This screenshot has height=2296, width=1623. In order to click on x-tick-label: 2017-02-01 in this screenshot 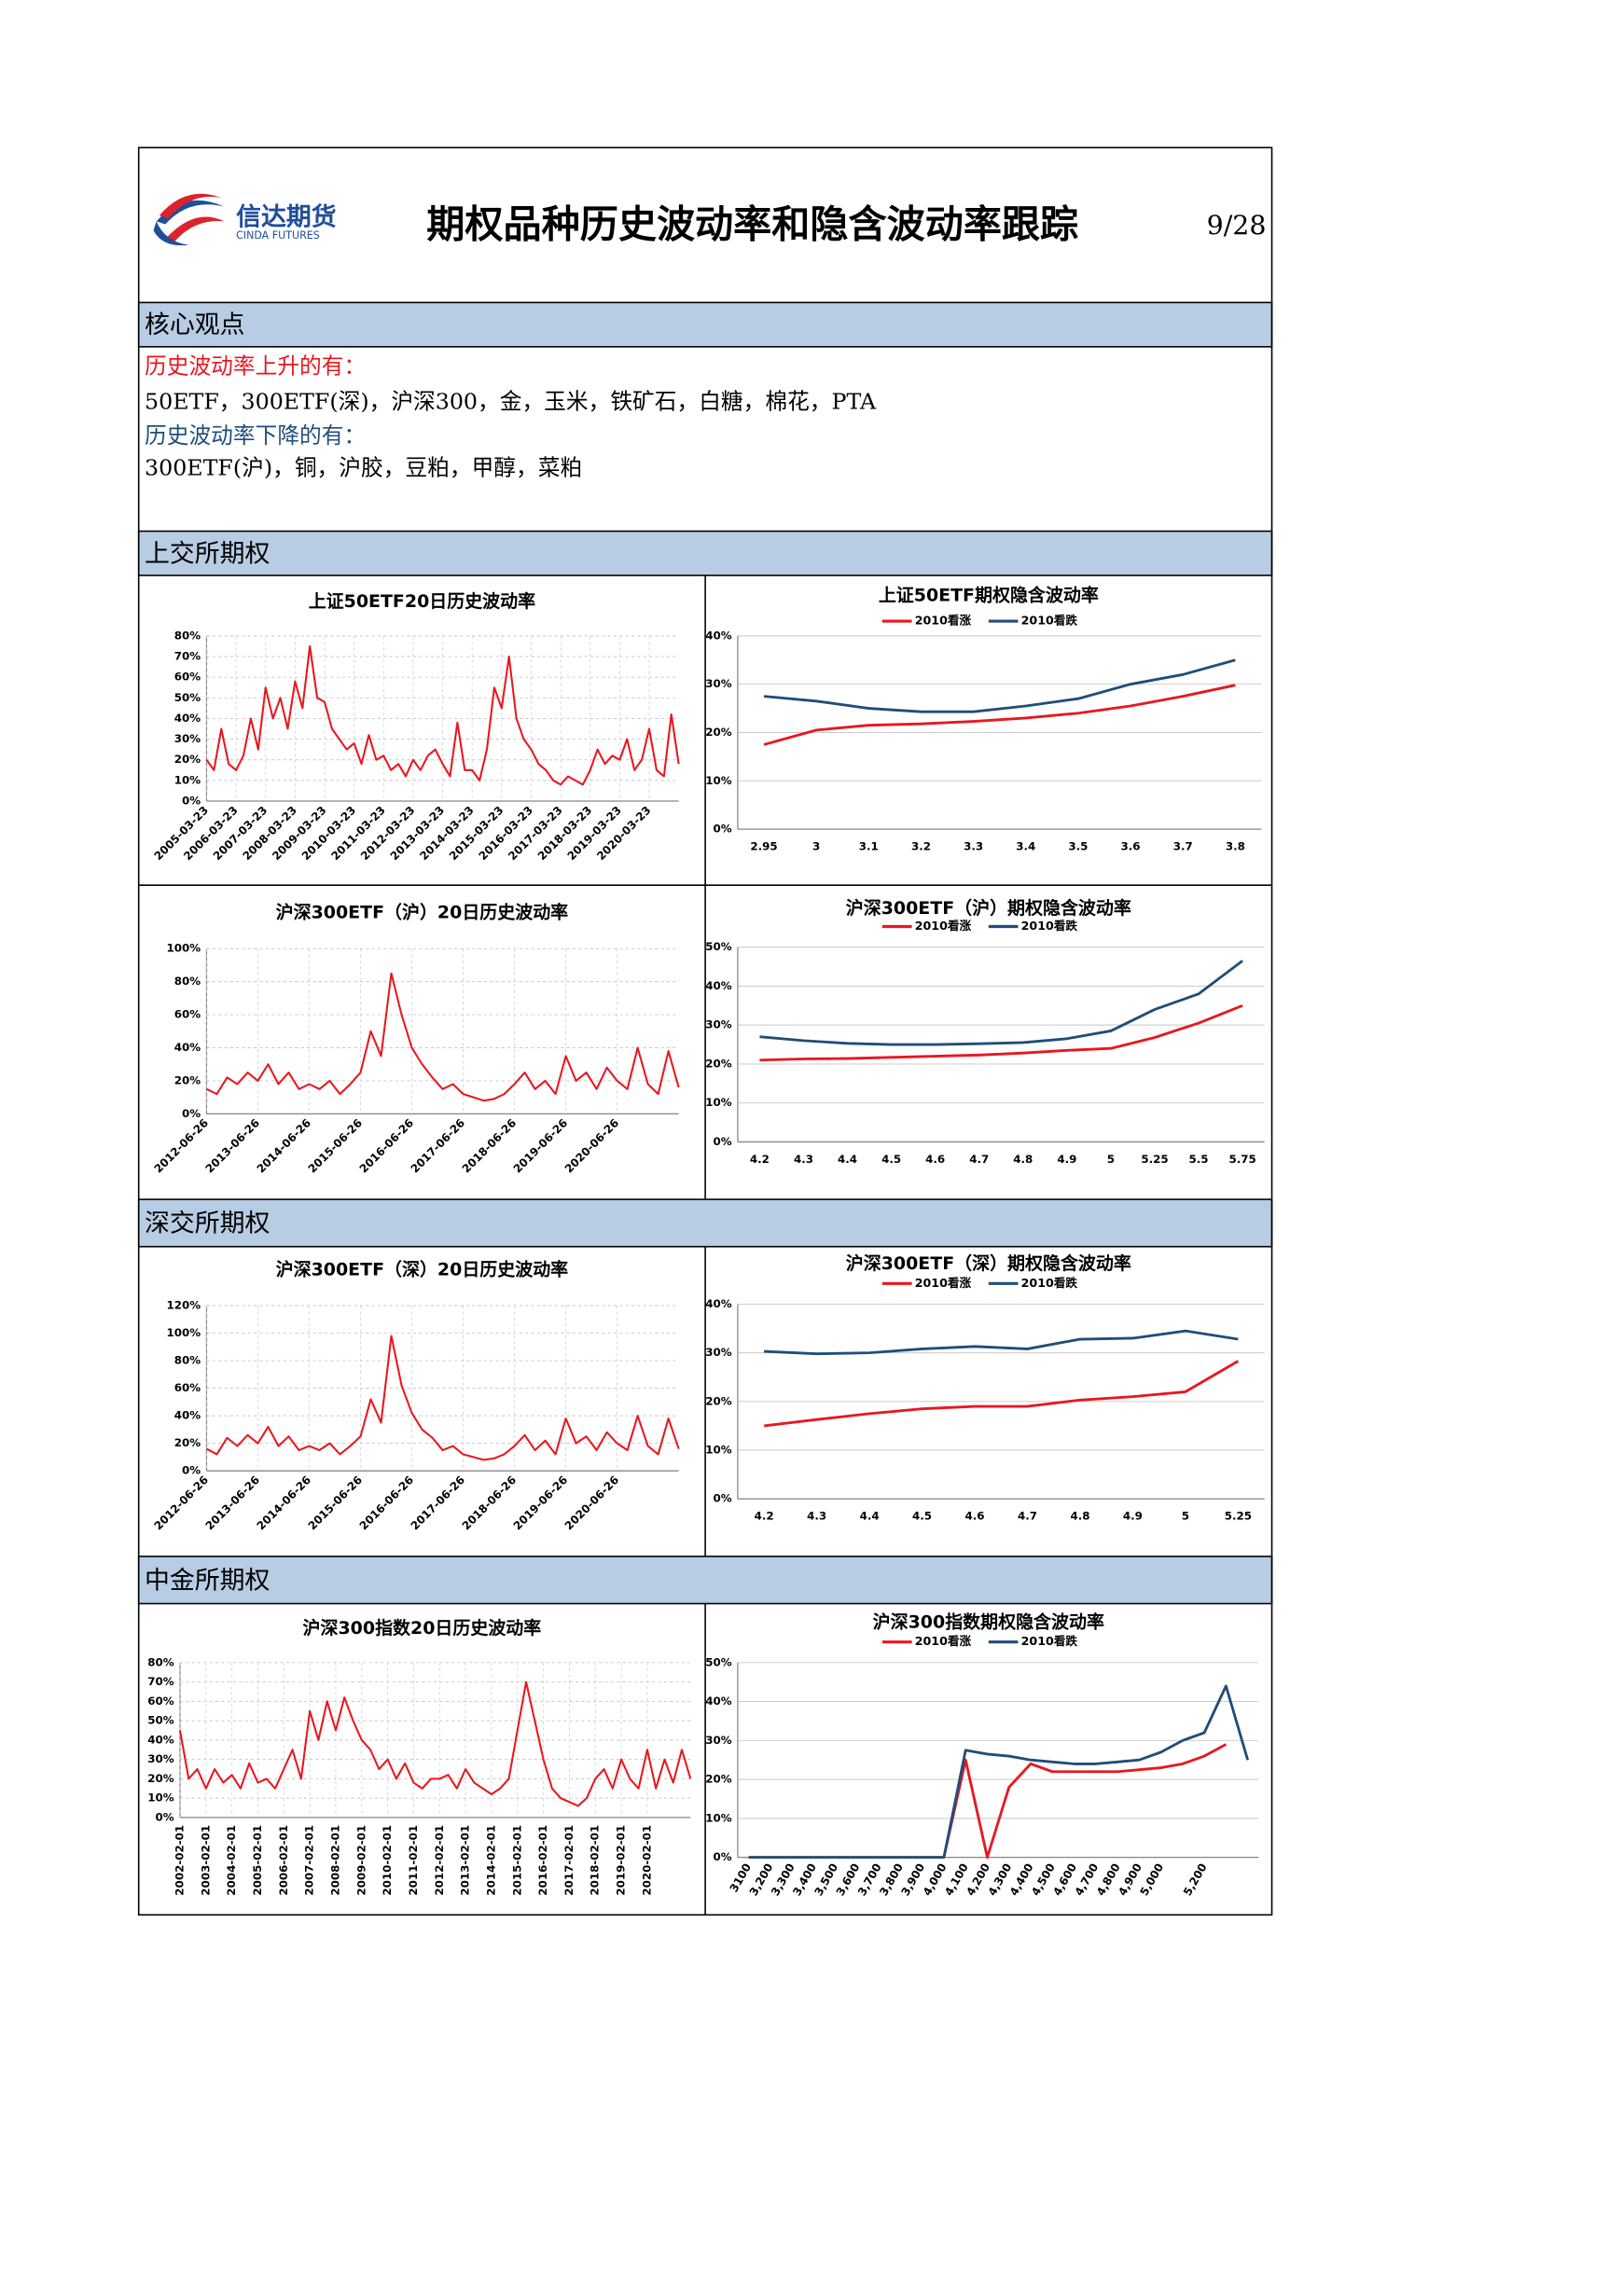, I will do `click(569, 1860)`.